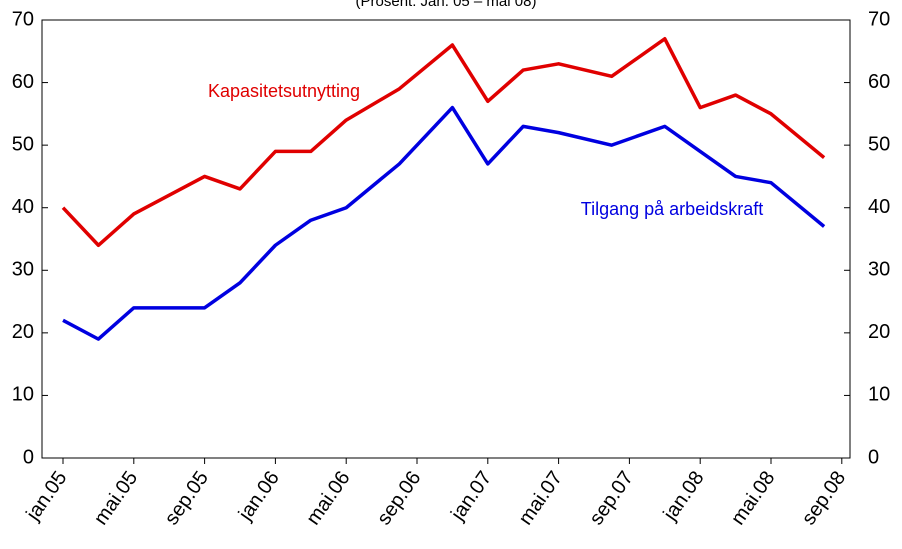 This screenshot has width=902, height=549. What do you see at coordinates (446, 5) in the screenshot?
I see `chart-subtitle: (Prosent. Jan. 05 – mai 08)` at bounding box center [446, 5].